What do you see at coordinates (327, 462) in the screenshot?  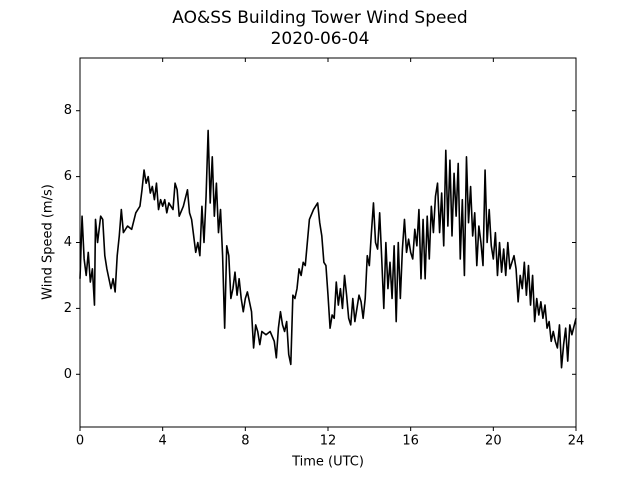 I see `x-axis-label: Time (UTC)` at bounding box center [327, 462].